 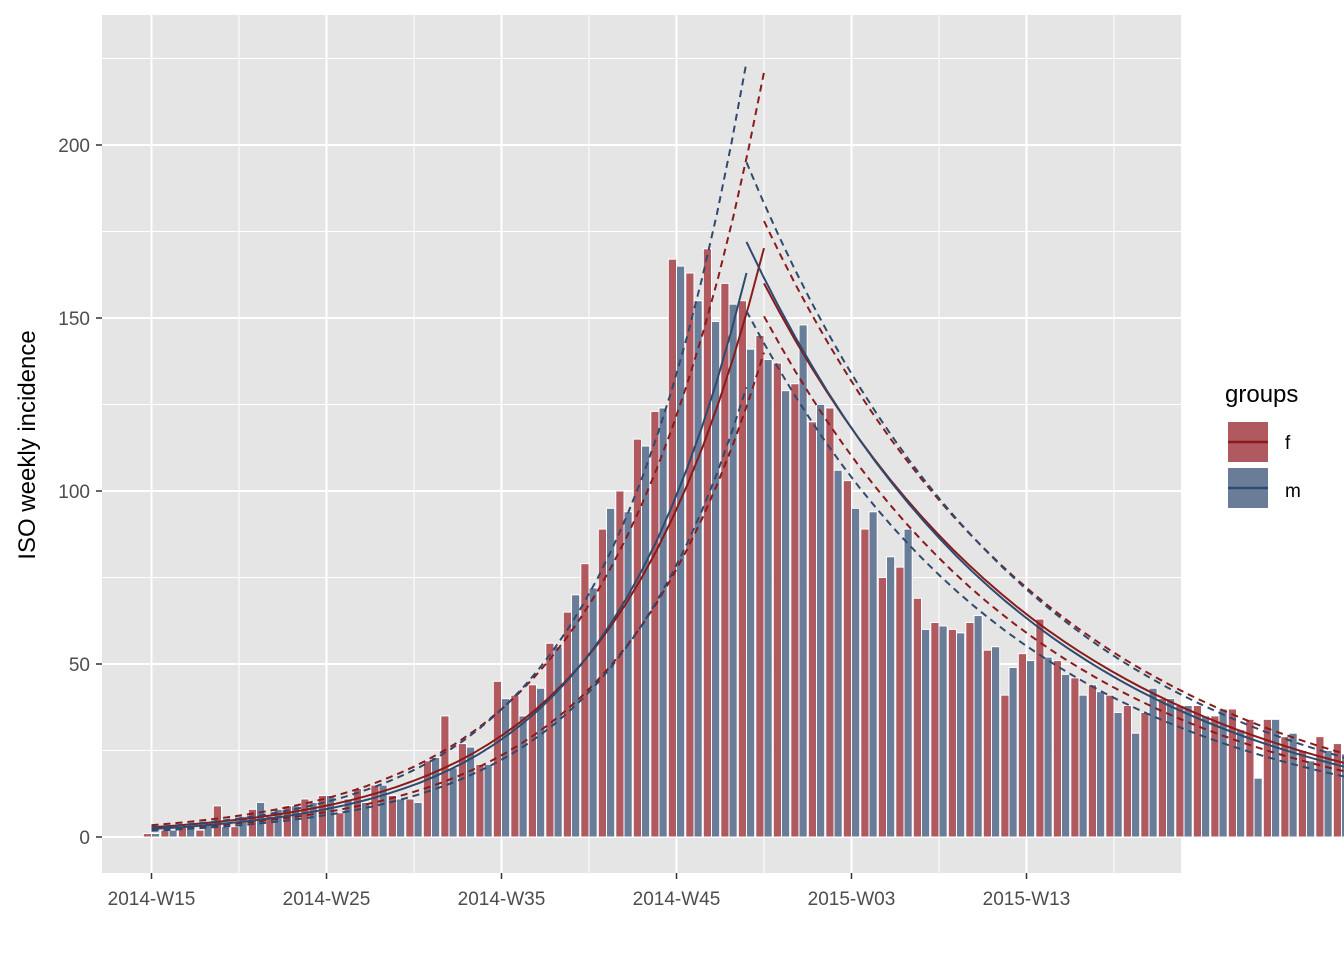 I want to click on x-tick-label: 2015-W13, so click(x=1027, y=899).